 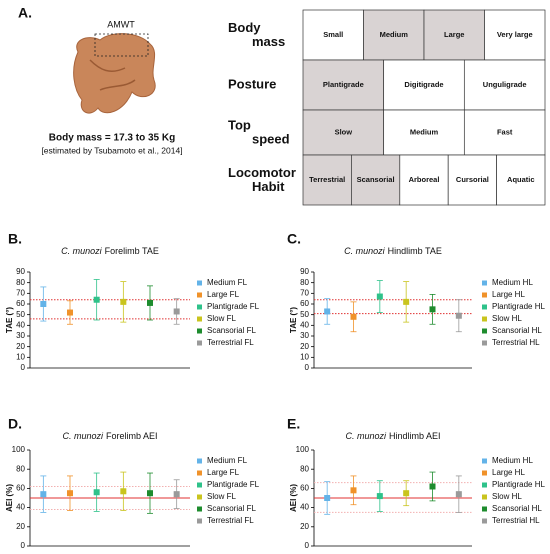 I want to click on row-label: Locomotor Habit, so click(x=262, y=179).